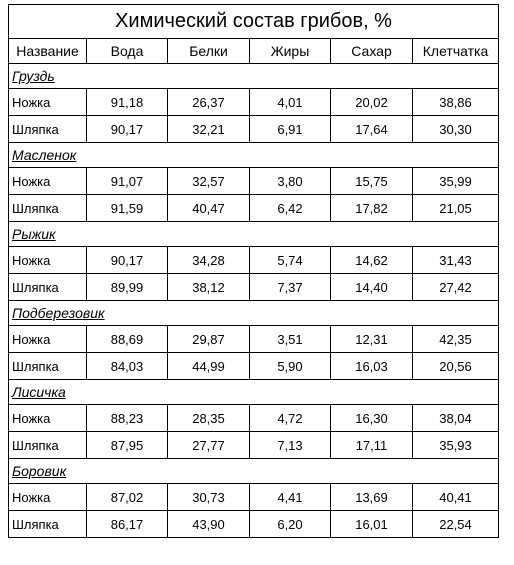 This screenshot has width=514, height=565. What do you see at coordinates (127, 102) in the screenshot?
I see `value-cell: 91,18` at bounding box center [127, 102].